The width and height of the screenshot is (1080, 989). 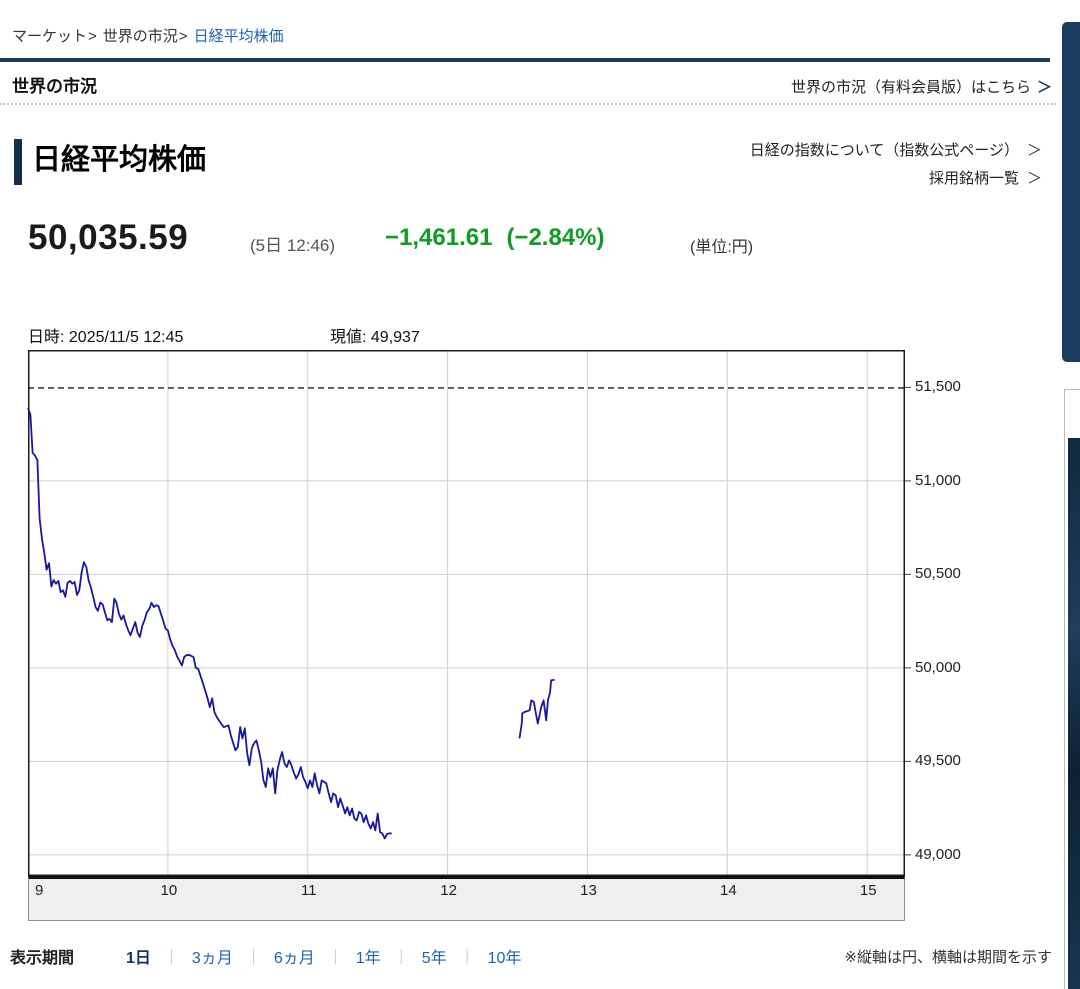 What do you see at coordinates (1074, 713) in the screenshot?
I see `ad-image` at bounding box center [1074, 713].